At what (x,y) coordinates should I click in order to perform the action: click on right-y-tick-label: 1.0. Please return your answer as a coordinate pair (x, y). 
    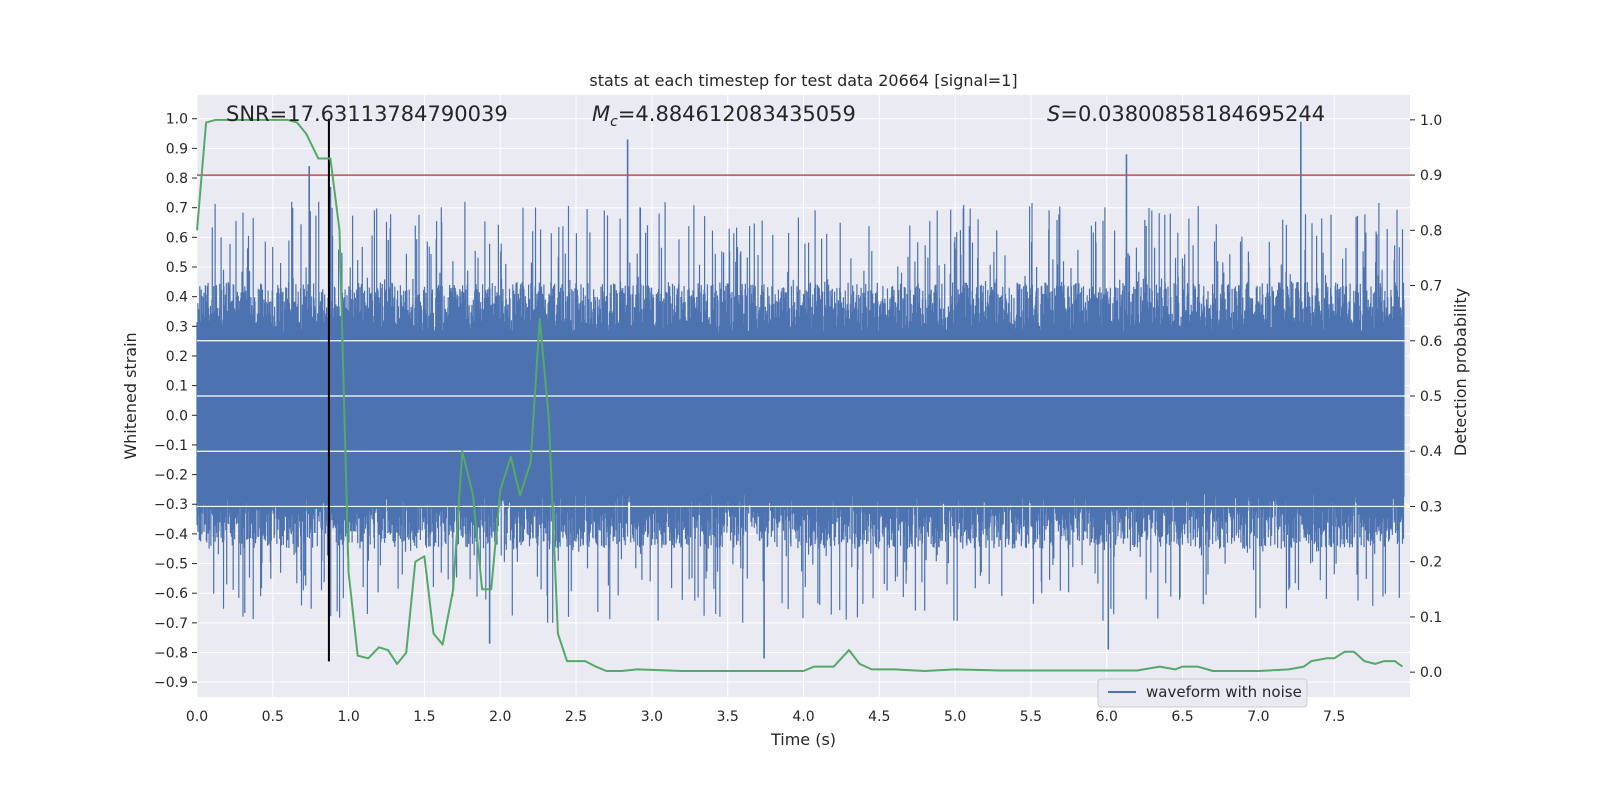
    Looking at the image, I should click on (1431, 121).